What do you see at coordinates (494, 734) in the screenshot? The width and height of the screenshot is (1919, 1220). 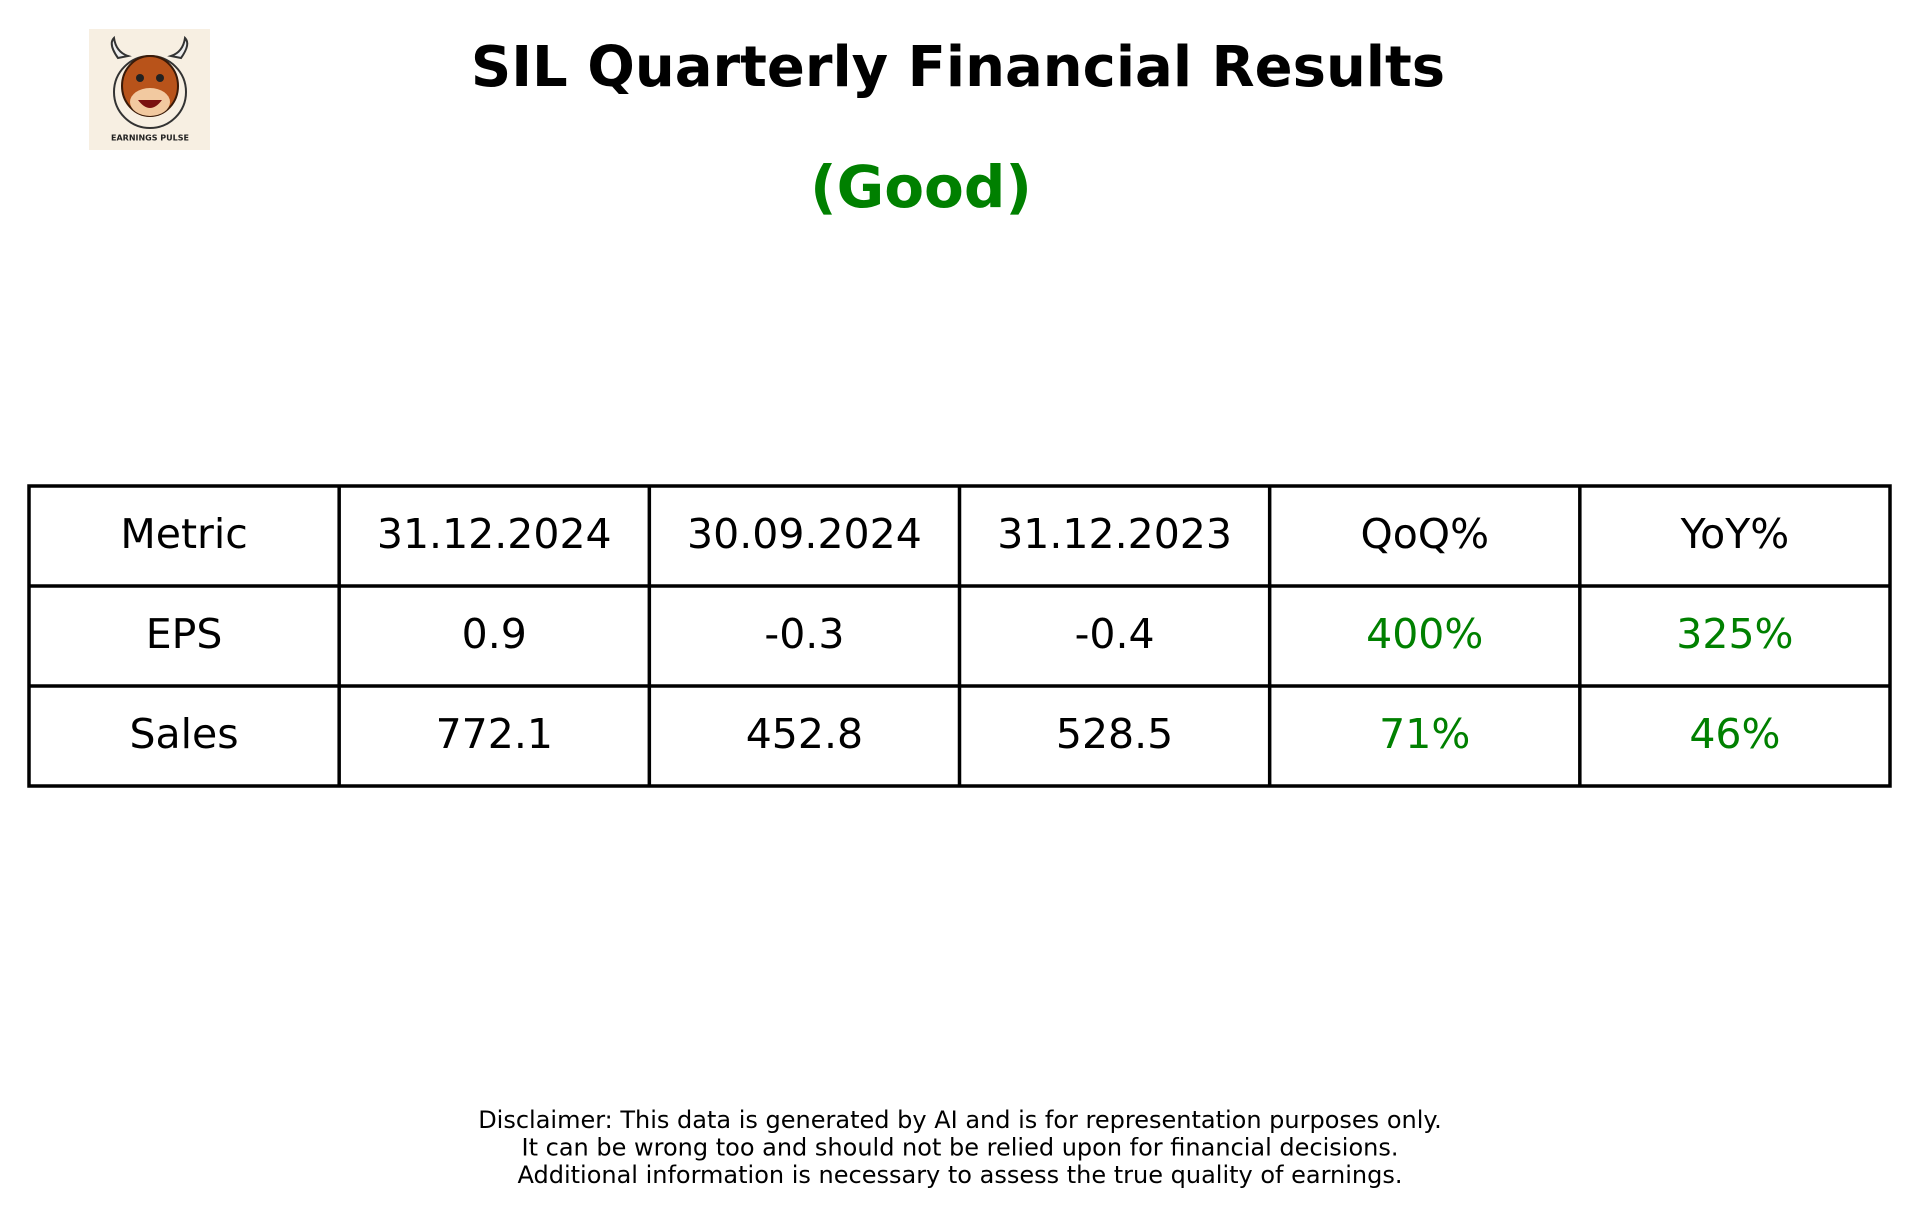 I see `table-cell: 772.1` at bounding box center [494, 734].